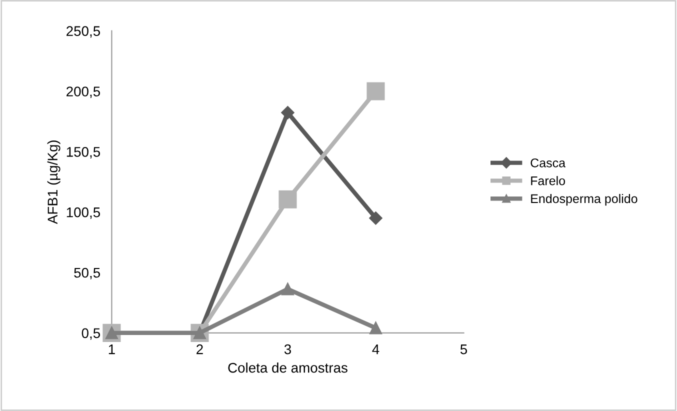  What do you see at coordinates (548, 181) in the screenshot?
I see `legend-label: Farelo` at bounding box center [548, 181].